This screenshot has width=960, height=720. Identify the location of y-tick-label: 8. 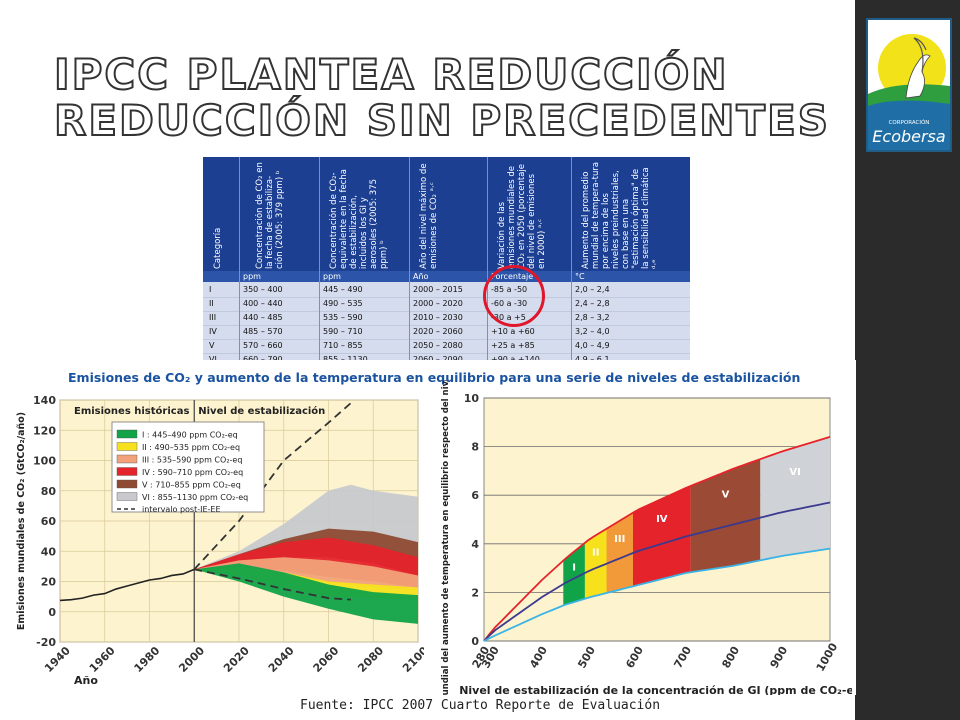
(475, 447).